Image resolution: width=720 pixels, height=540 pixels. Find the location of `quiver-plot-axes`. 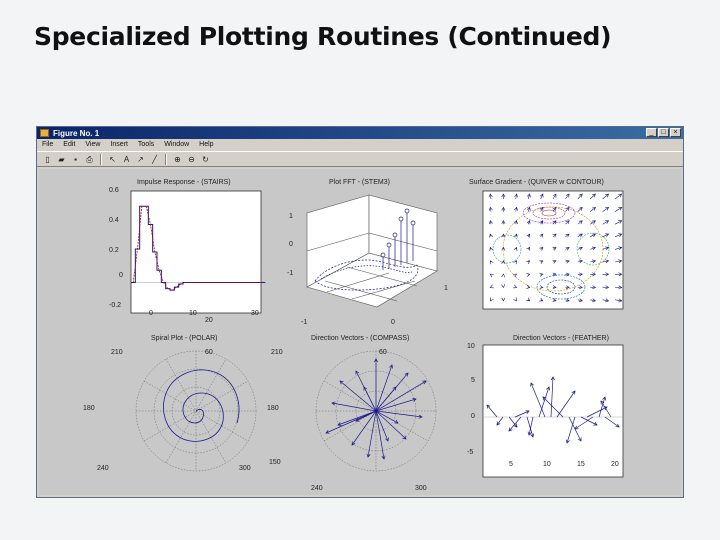

quiver-plot-axes is located at coordinates (553, 250).